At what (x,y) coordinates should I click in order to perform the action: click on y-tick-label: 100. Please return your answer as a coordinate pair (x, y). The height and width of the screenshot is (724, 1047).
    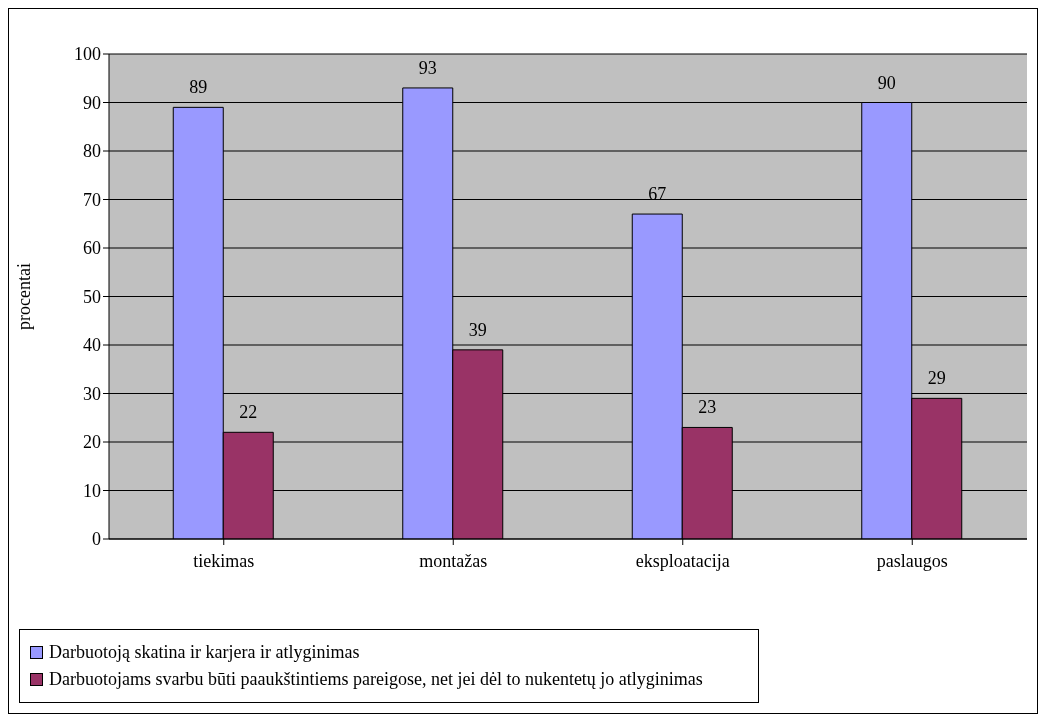
    Looking at the image, I should click on (87, 54).